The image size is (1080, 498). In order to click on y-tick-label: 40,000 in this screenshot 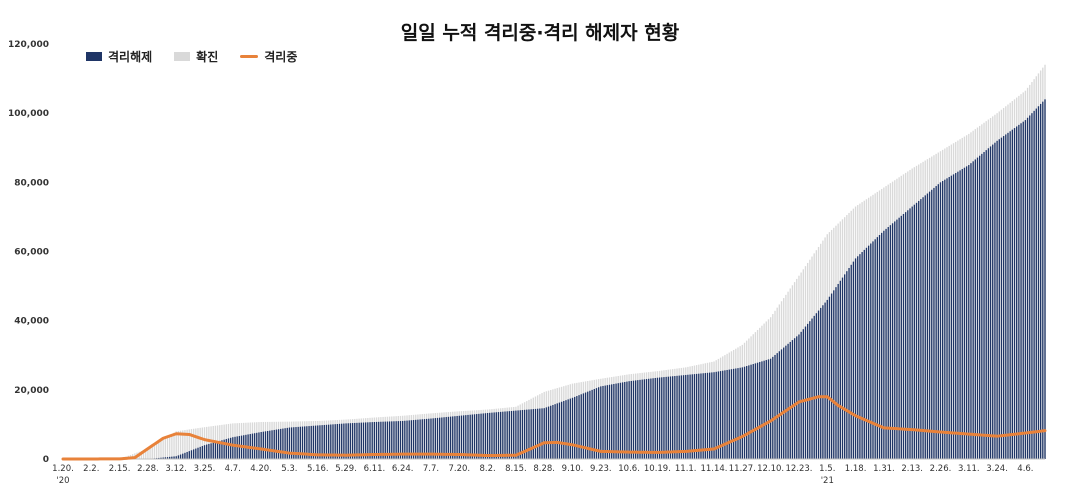, I will do `click(31, 322)`.